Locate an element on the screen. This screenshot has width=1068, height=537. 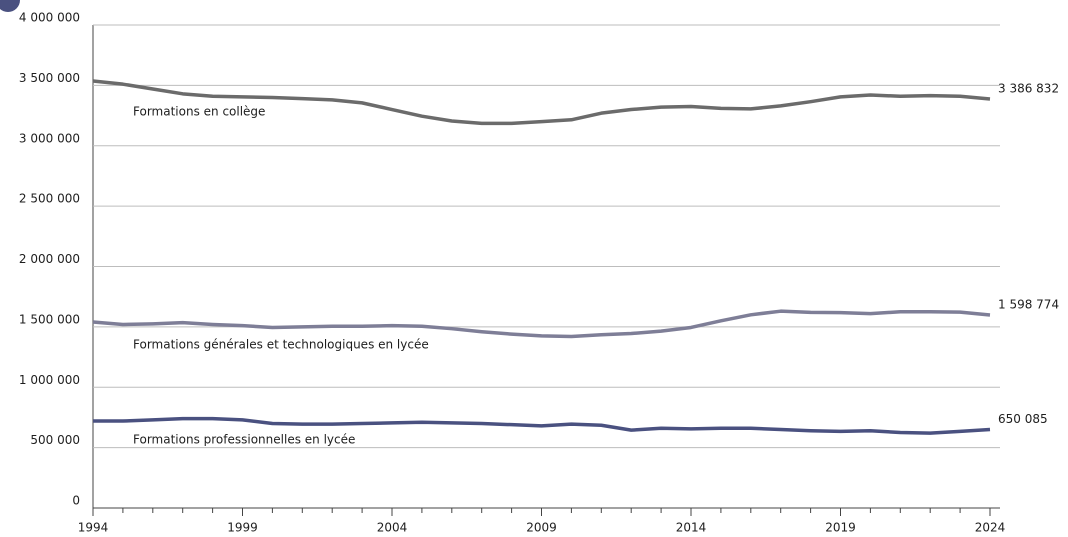
series-label: Formations professionnelles en lycée is located at coordinates (244, 440).